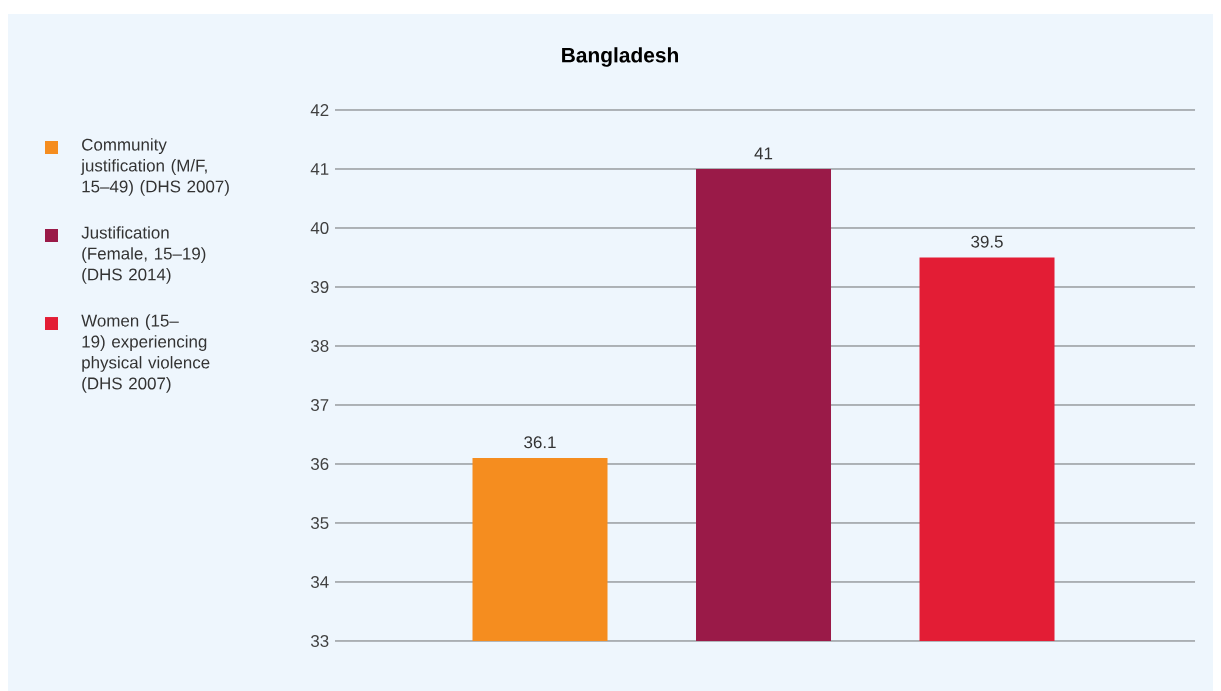 The image size is (1221, 691). What do you see at coordinates (319, 522) in the screenshot?
I see `y-tick-label: 35` at bounding box center [319, 522].